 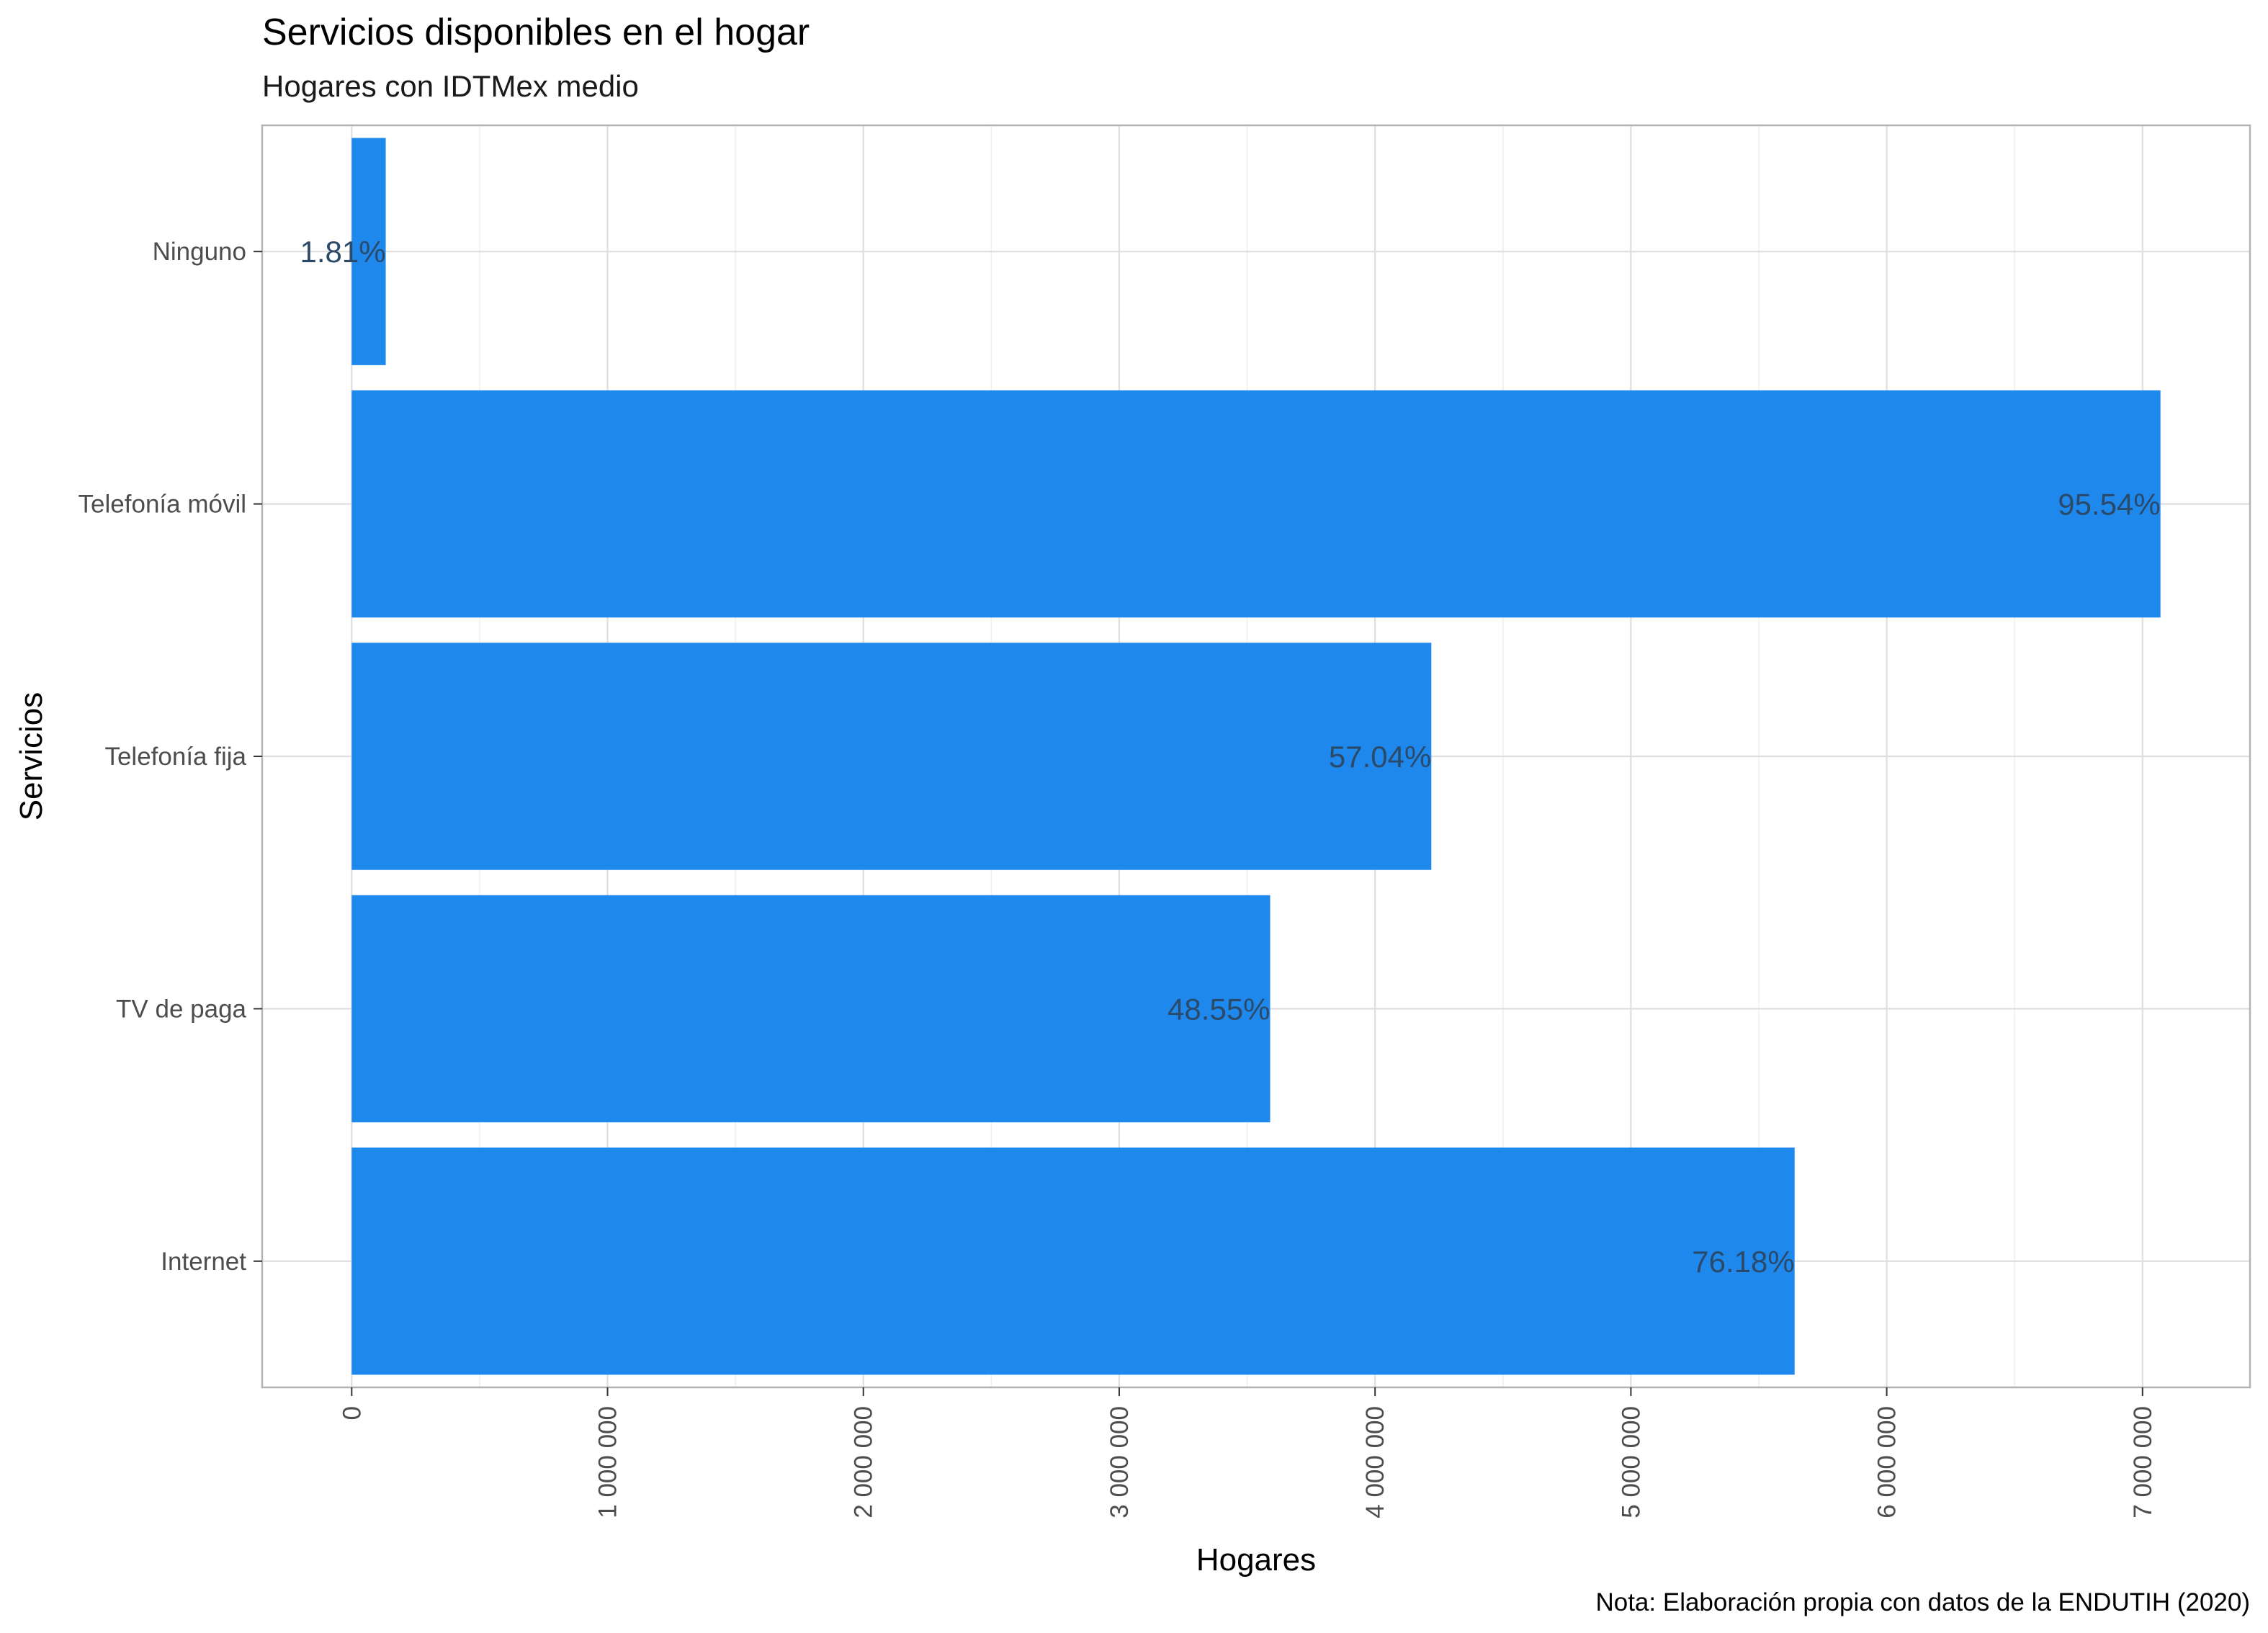 What do you see at coordinates (1256, 1560) in the screenshot?
I see `x-axis-title: Hogares` at bounding box center [1256, 1560].